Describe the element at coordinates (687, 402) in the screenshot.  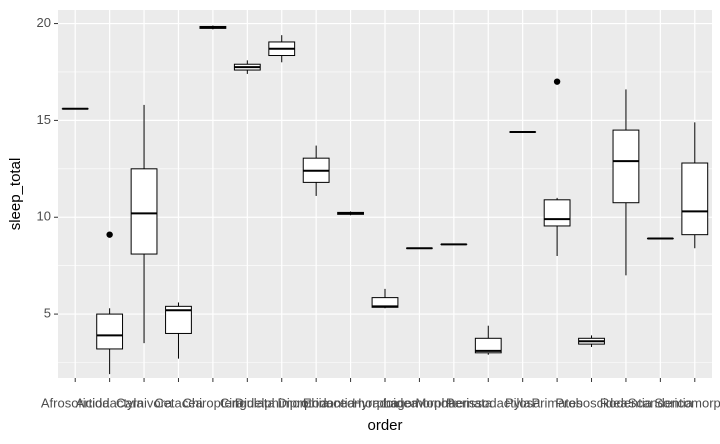
I see `x-tick-label: Soricomorpha` at that location.